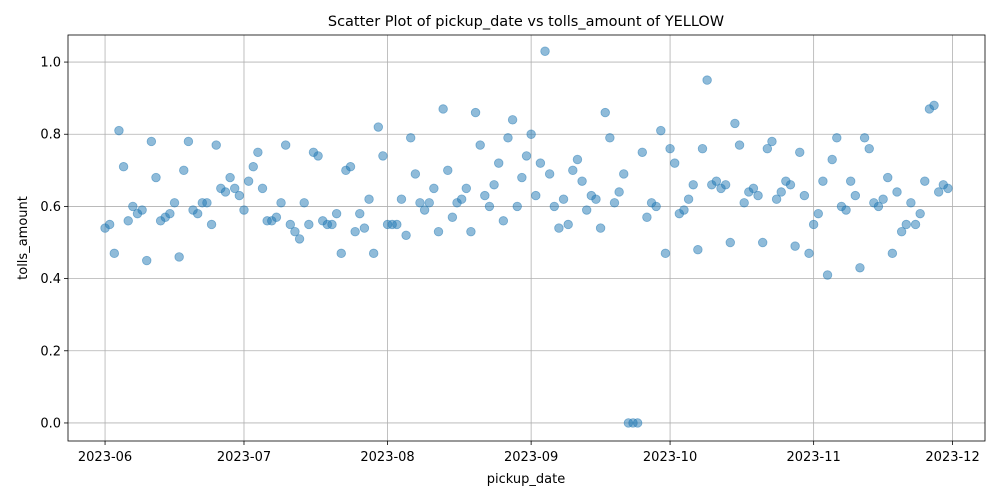 The height and width of the screenshot is (500, 1000). I want to click on x-tick-label: 2023-10, so click(670, 457).